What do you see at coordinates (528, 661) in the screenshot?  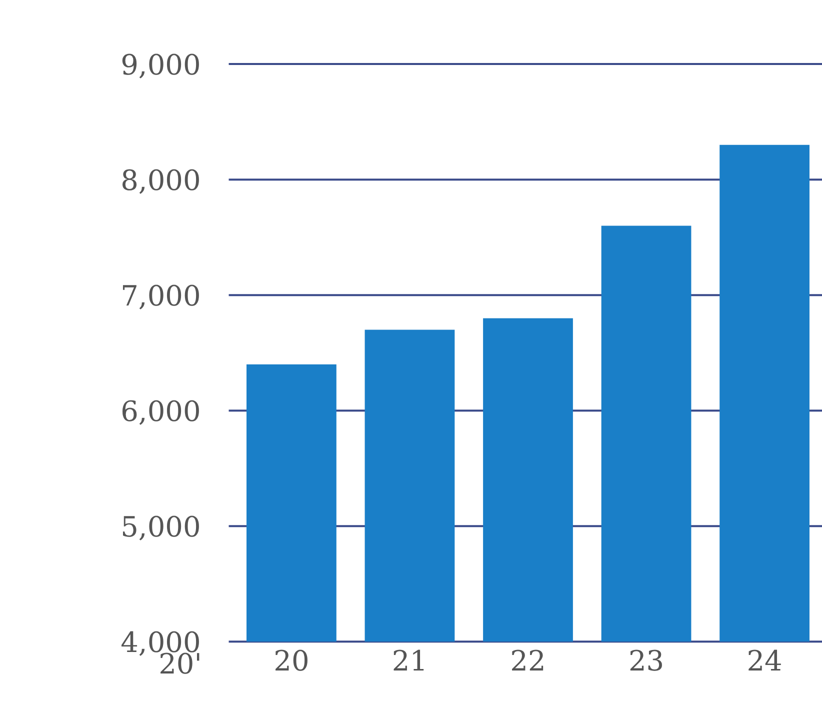 I see `x-tick-label: 22` at bounding box center [528, 661].